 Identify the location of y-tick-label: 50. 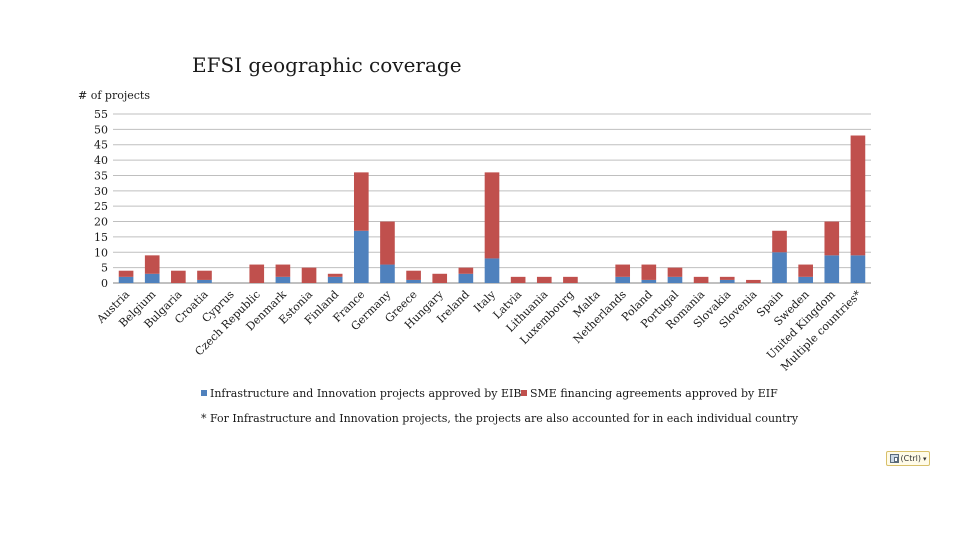
(101, 129).